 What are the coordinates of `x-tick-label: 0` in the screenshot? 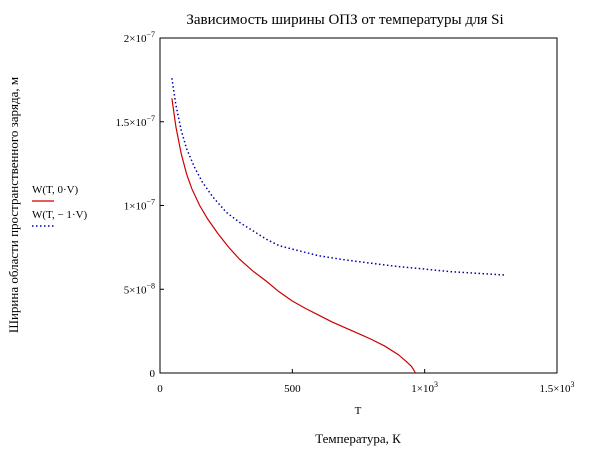 It's located at (160, 389).